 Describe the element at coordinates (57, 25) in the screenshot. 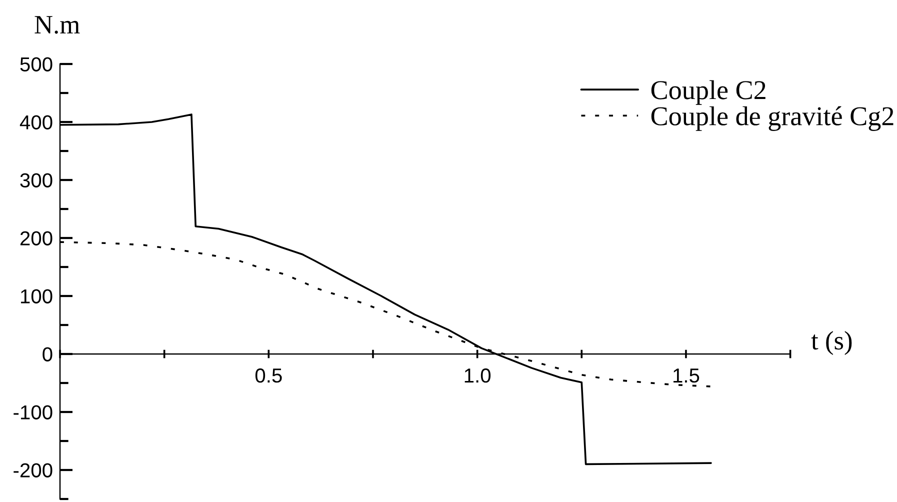

I see `y-axis-title: N.m` at that location.